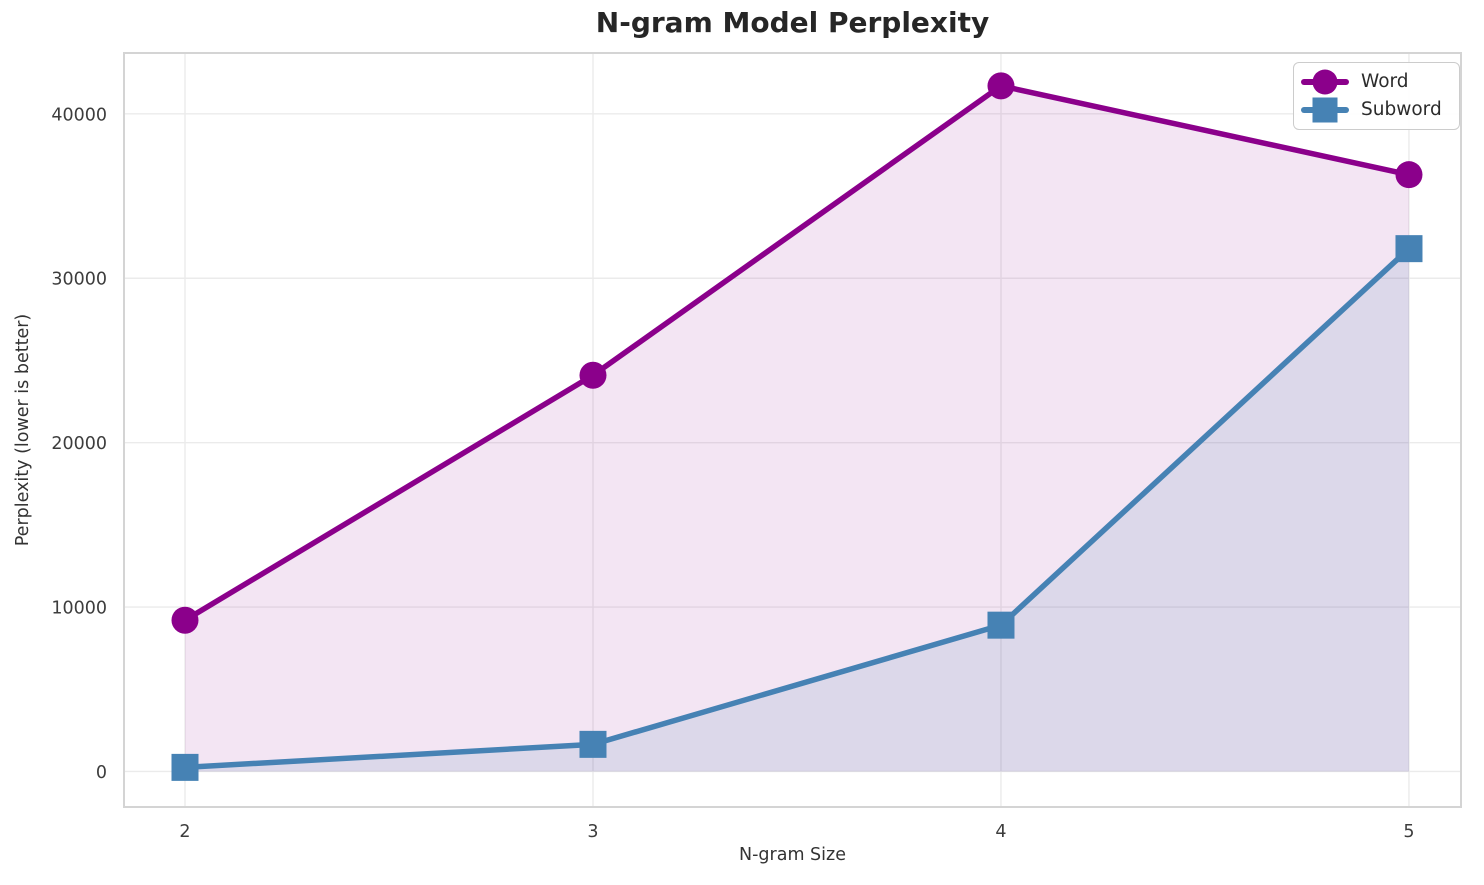  What do you see at coordinates (79, 115) in the screenshot?
I see `y-tick-label: 40000` at bounding box center [79, 115].